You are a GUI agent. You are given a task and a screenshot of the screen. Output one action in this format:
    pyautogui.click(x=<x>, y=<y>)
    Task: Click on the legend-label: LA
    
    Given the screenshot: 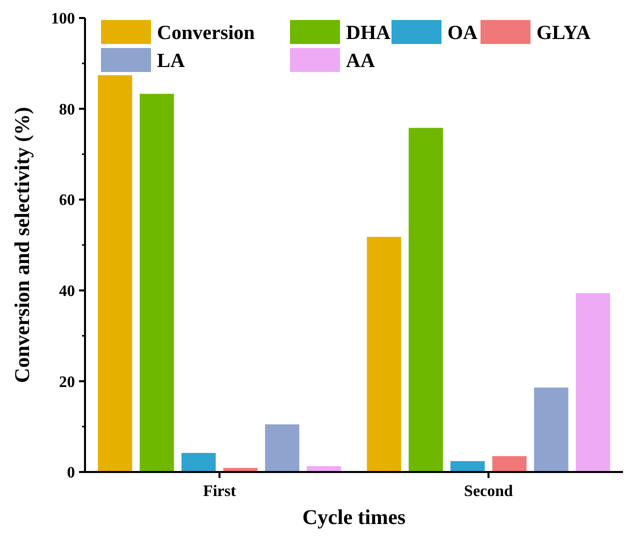 What is the action you would take?
    pyautogui.click(x=171, y=61)
    